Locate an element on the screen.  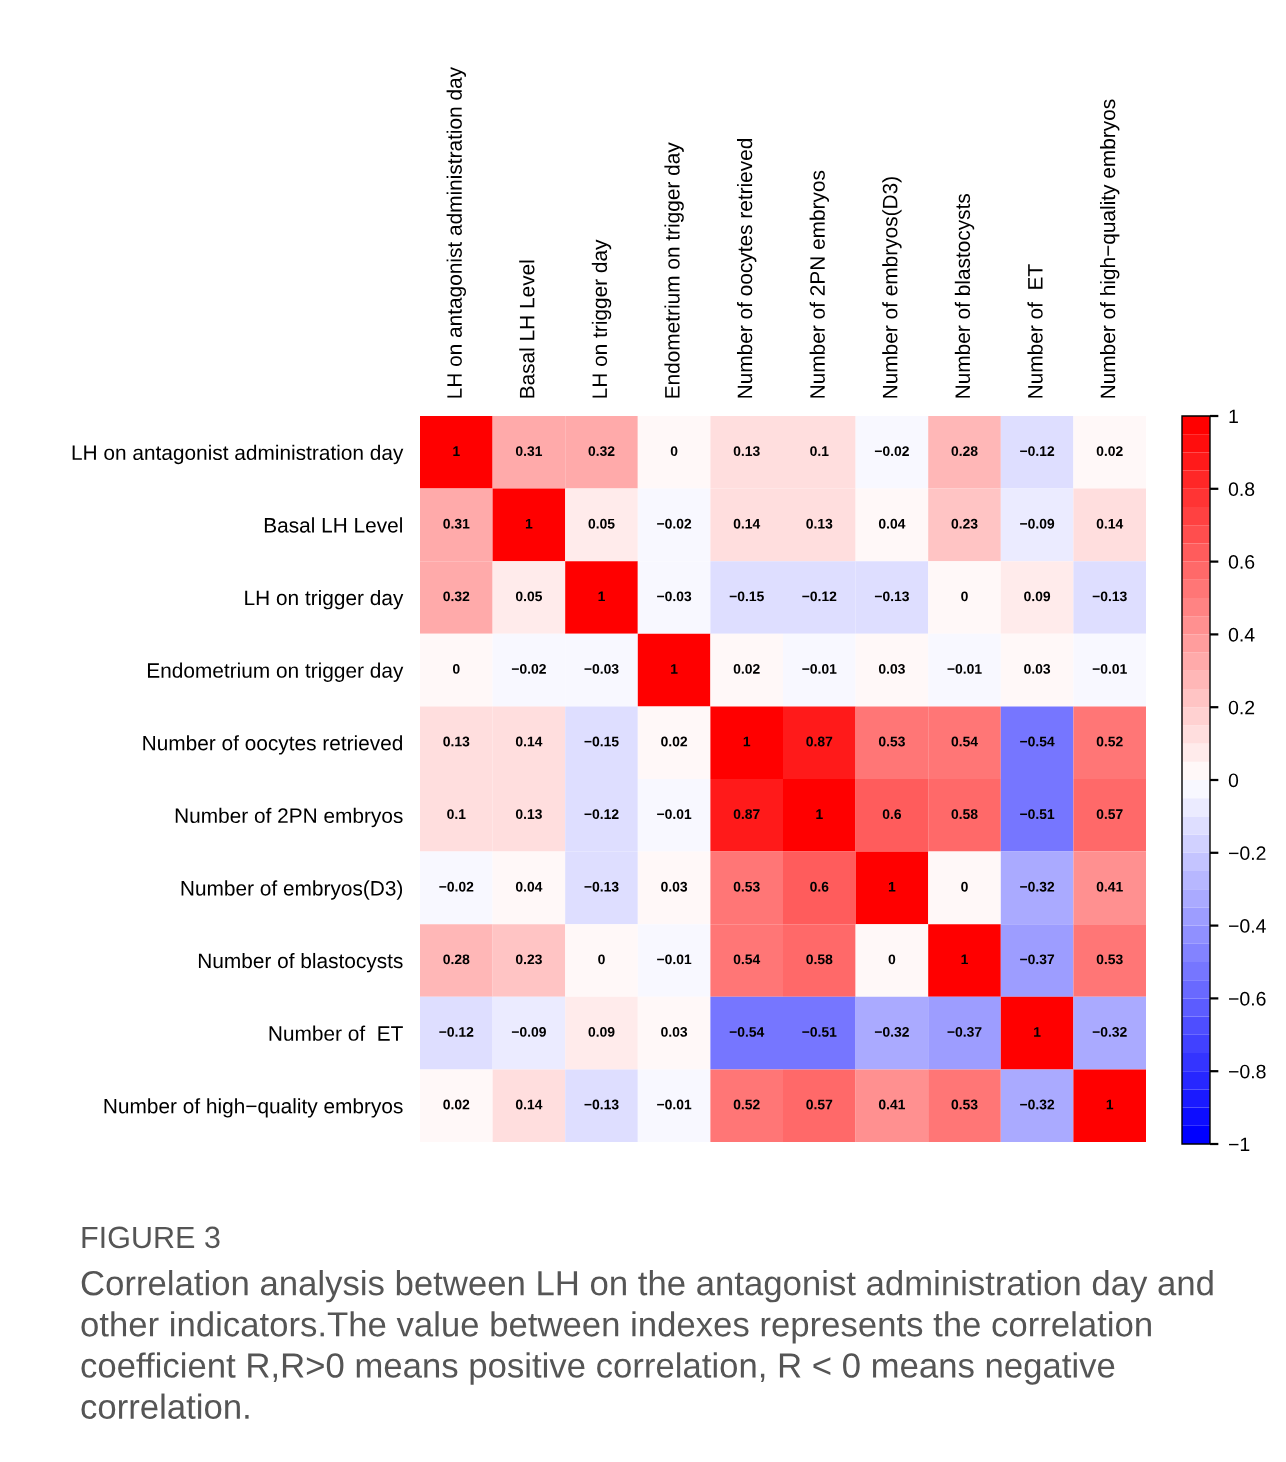
x-tick-label: Basal LH Level is located at coordinates (527, 329).